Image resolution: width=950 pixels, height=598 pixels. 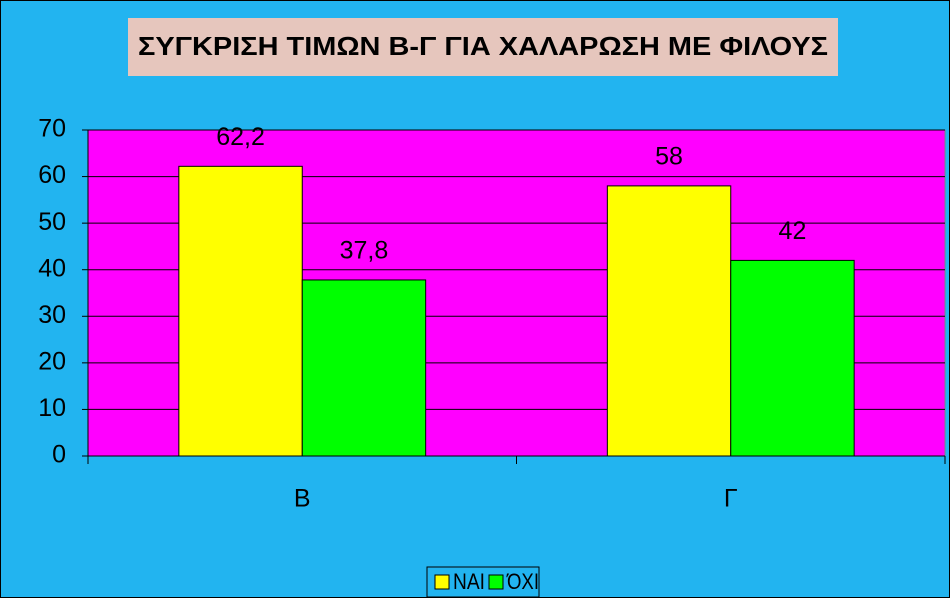 I want to click on y-tick-label: 20, so click(x=52, y=361).